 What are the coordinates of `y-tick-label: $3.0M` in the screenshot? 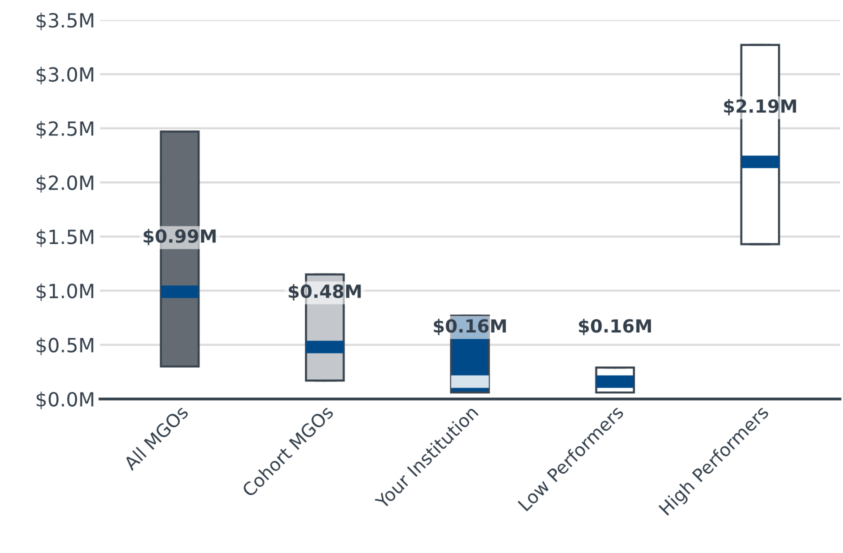 It's located at (65, 75).